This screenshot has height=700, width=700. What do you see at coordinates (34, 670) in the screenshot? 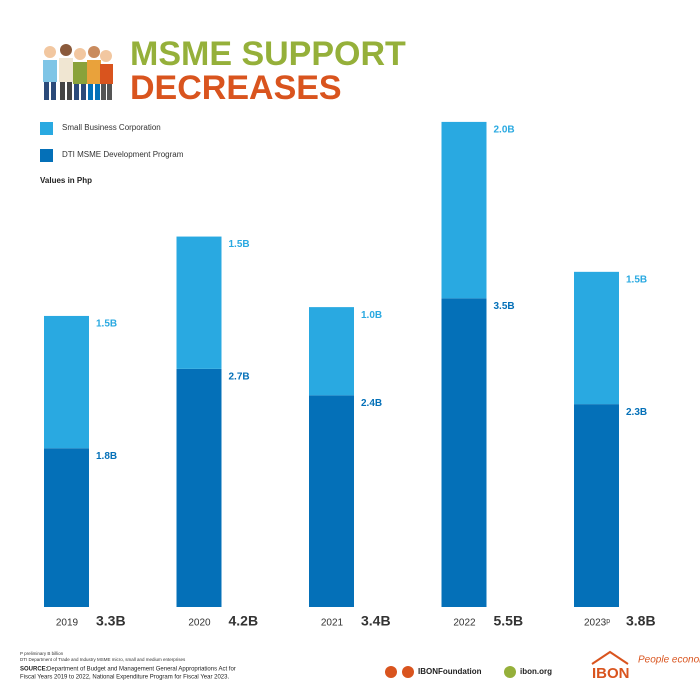
I see `source-label: SOURCE:` at bounding box center [34, 670].